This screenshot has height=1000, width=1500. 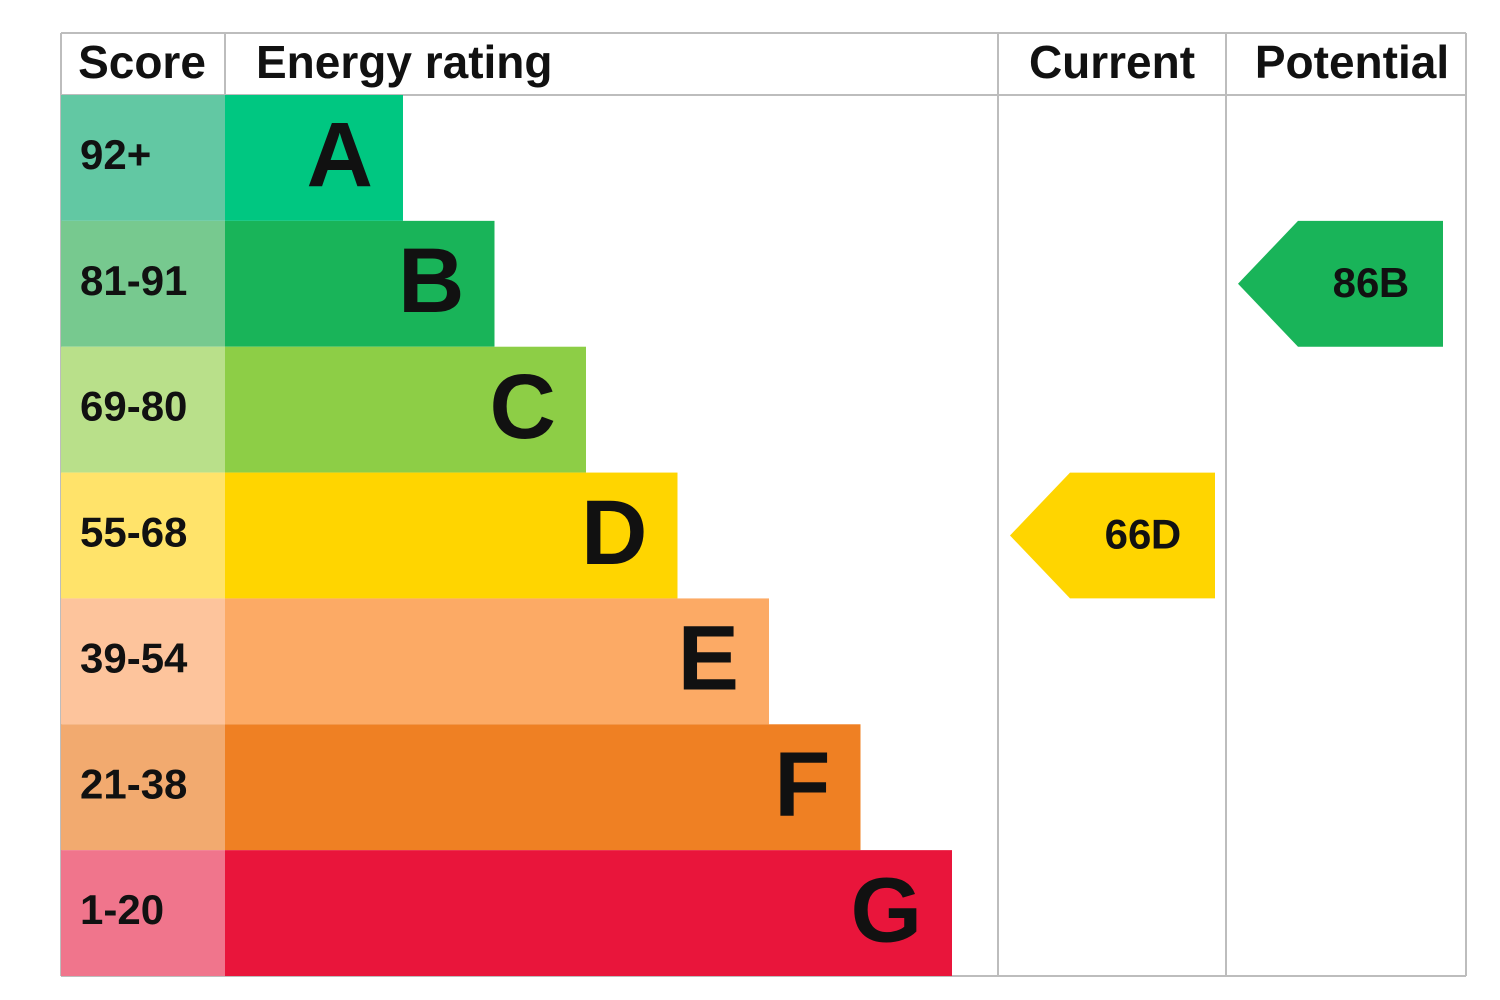 I want to click on rating-letter: E, so click(x=708, y=659).